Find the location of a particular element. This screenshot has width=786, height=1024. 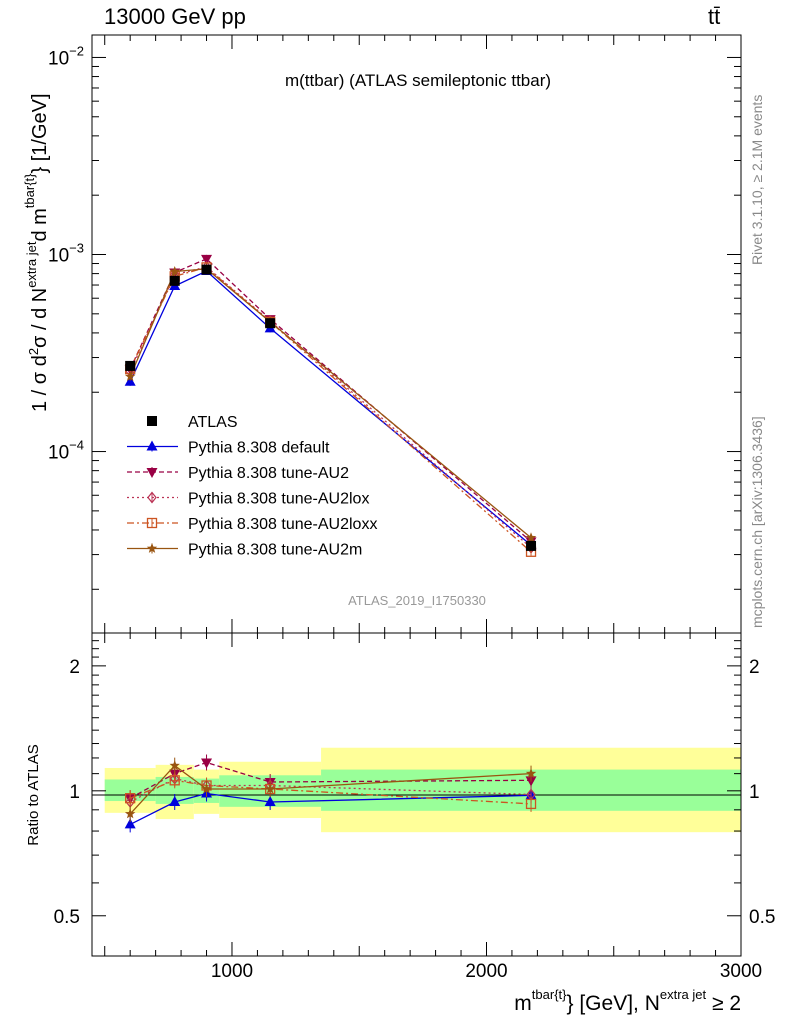

header-energy: 13000 GeV pp is located at coordinates (175, 16).